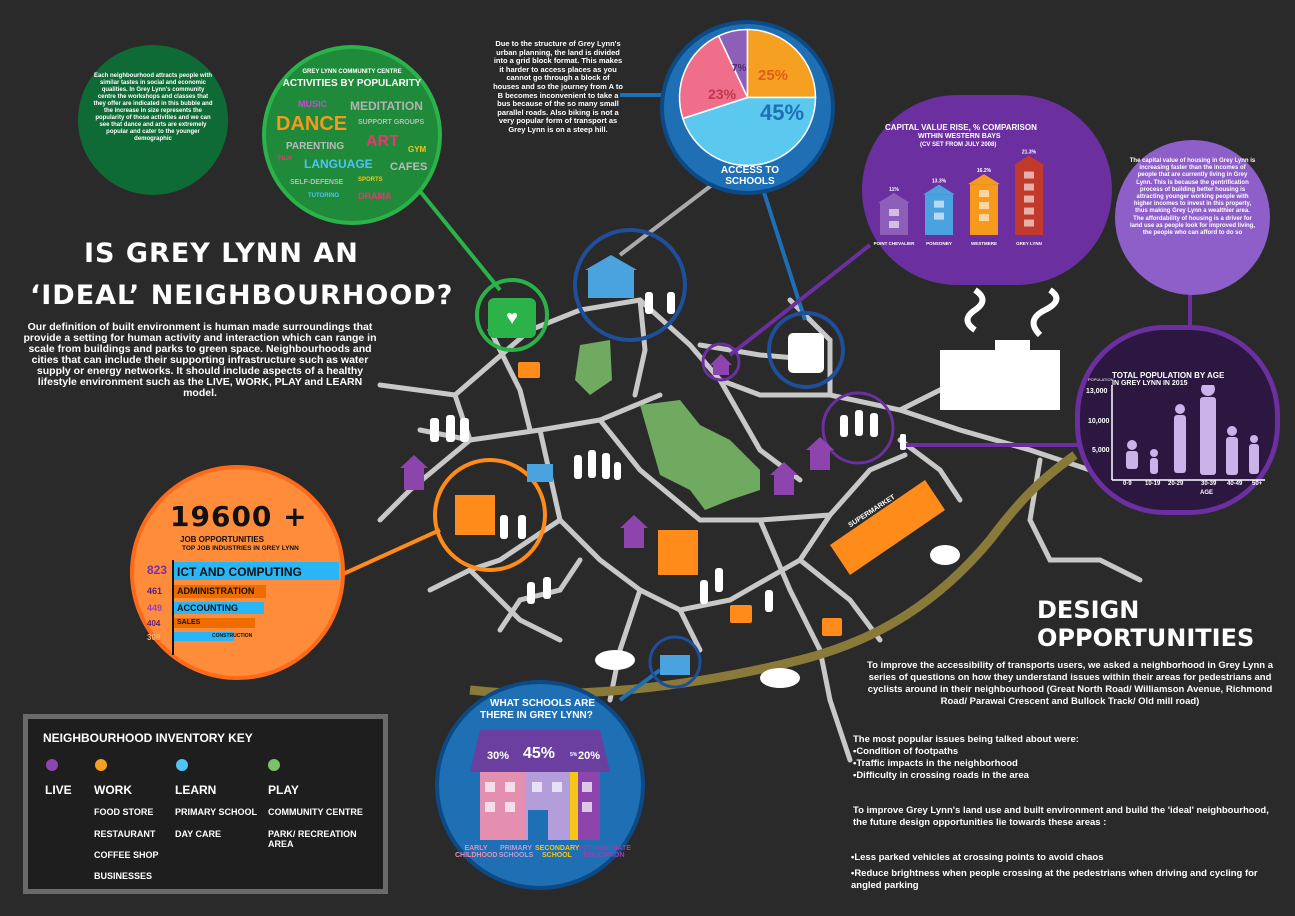  I want to click on job-value-4: 300, so click(154, 637).